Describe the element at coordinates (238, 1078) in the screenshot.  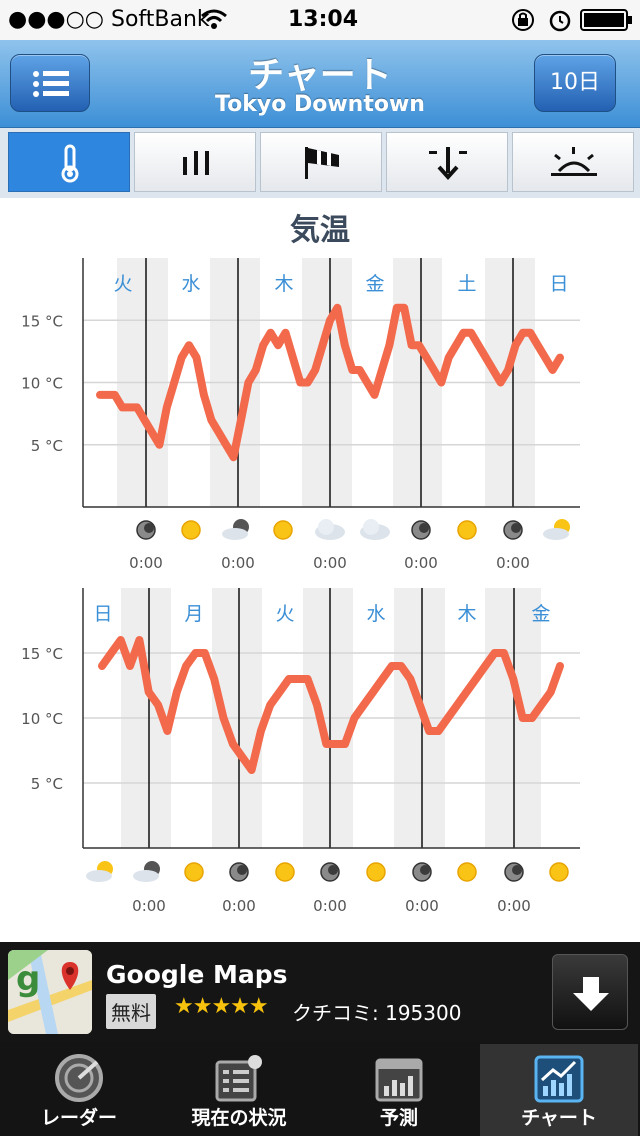
I see `current-conditions-icon` at that location.